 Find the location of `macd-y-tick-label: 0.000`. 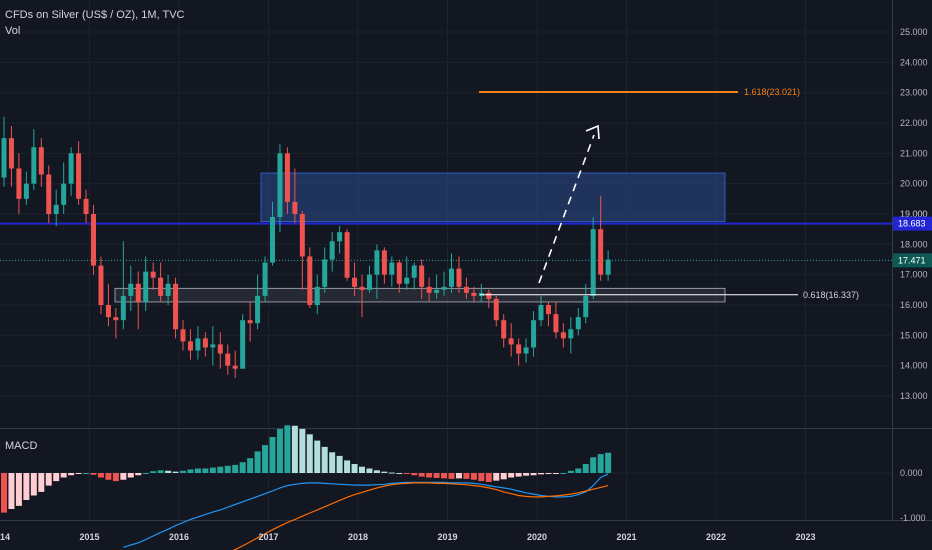

macd-y-tick-label: 0.000 is located at coordinates (911, 473).